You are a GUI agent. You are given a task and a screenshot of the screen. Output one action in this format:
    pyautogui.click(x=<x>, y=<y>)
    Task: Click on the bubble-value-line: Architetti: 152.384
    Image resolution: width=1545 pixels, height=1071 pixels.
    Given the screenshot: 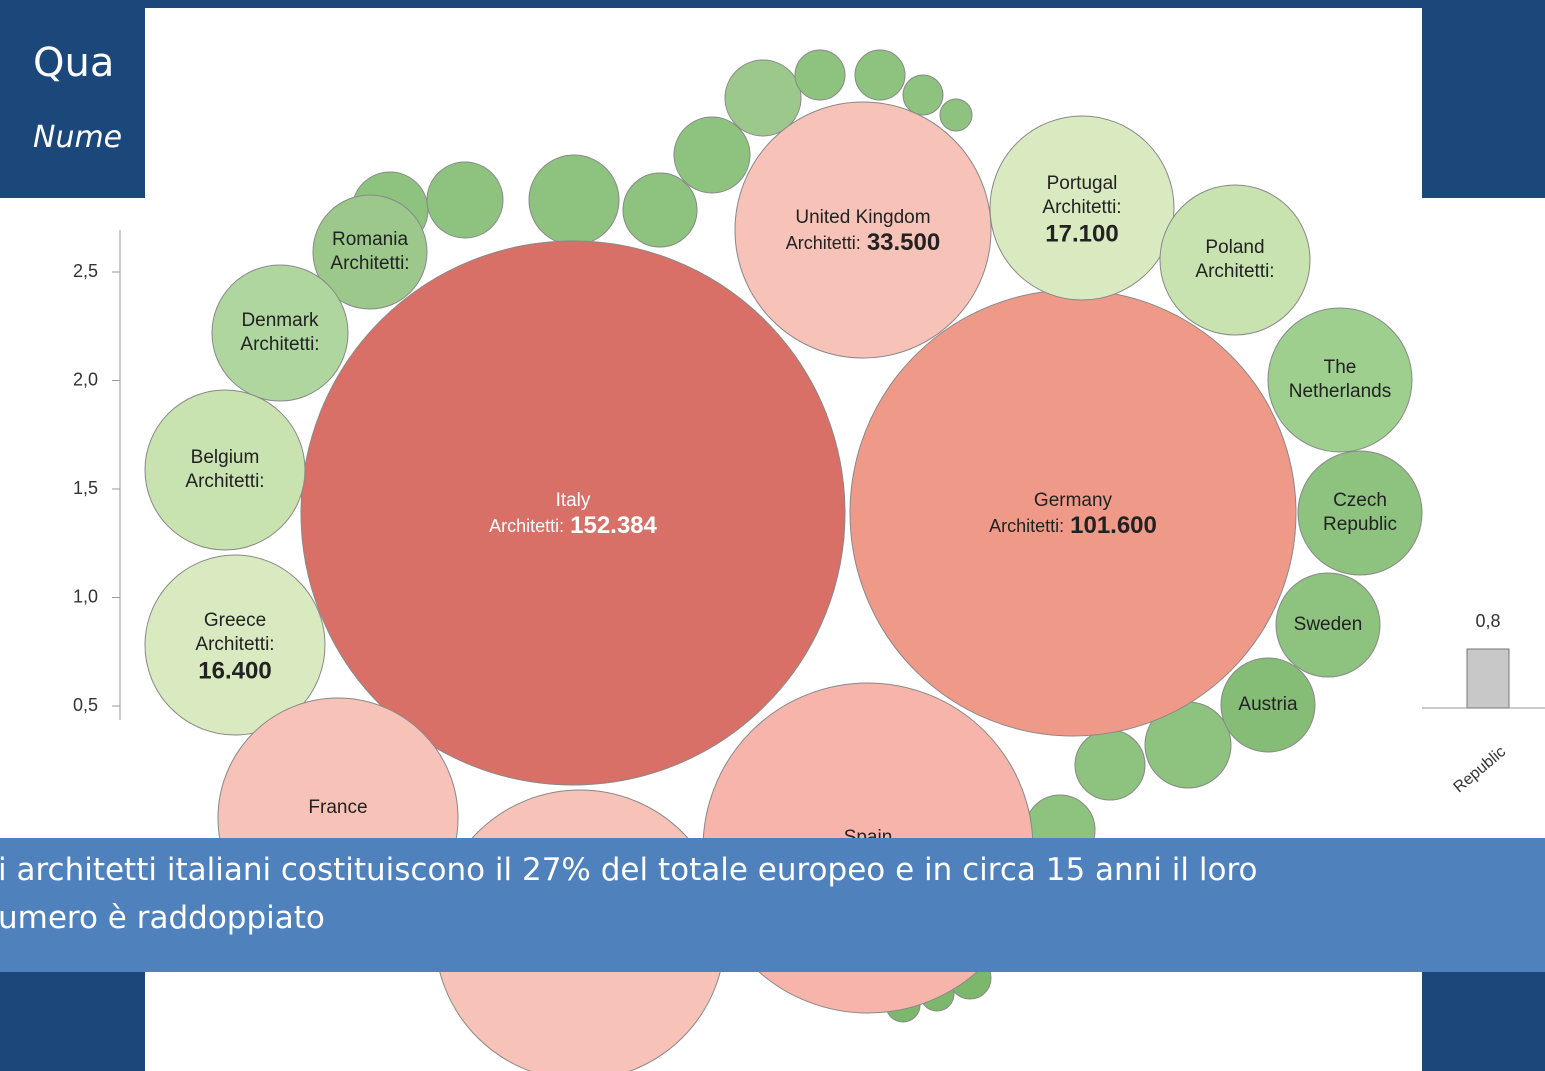 What is the action you would take?
    pyautogui.click(x=573, y=525)
    